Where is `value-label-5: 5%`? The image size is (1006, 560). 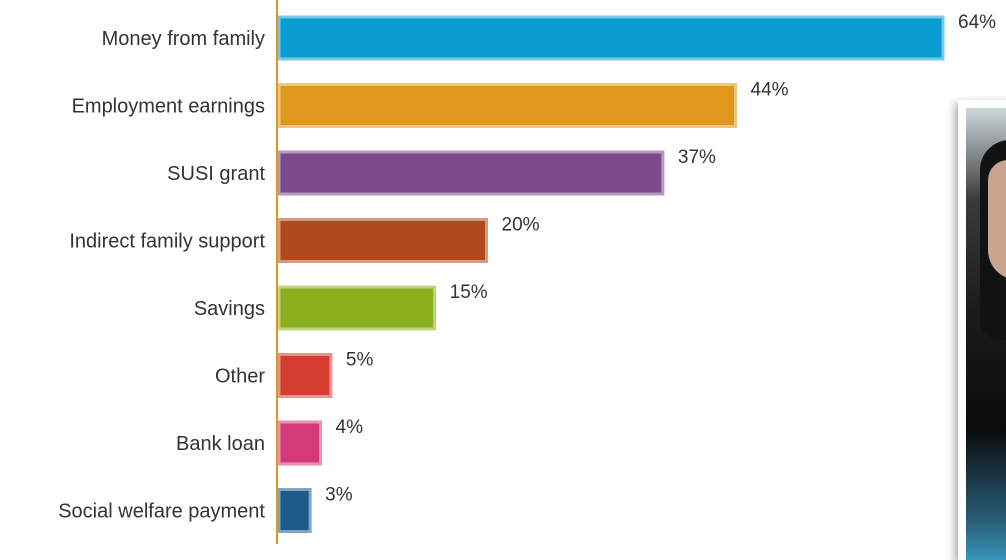 value-label-5: 5% is located at coordinates (360, 360).